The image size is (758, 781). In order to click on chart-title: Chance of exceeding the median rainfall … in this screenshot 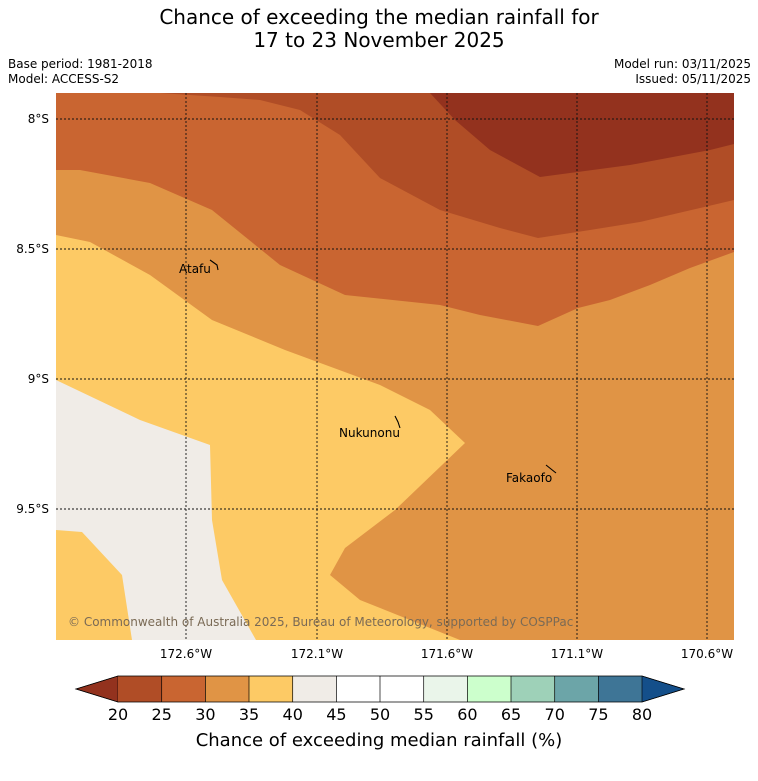, I will do `click(379, 29)`.